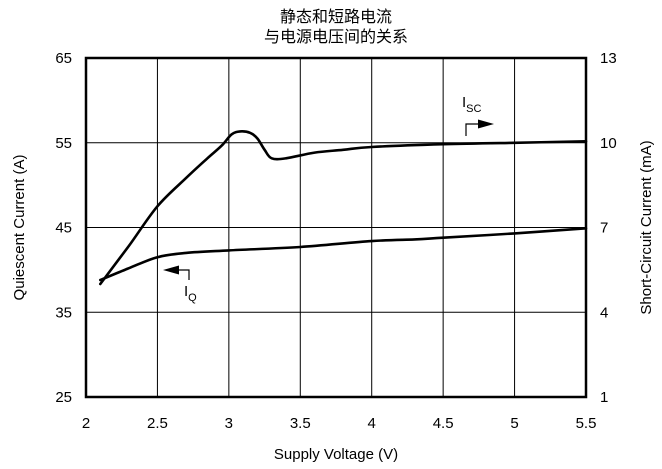  I want to click on y2-tick-label: 13, so click(608, 58).